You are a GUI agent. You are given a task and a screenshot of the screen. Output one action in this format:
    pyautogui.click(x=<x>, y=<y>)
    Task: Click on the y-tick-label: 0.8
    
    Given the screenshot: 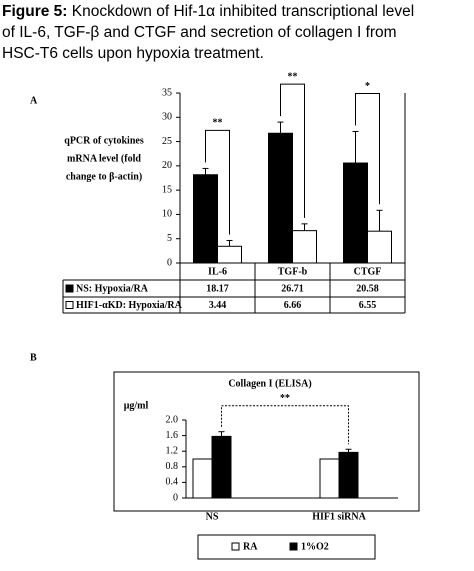 What is the action you would take?
    pyautogui.click(x=172, y=466)
    